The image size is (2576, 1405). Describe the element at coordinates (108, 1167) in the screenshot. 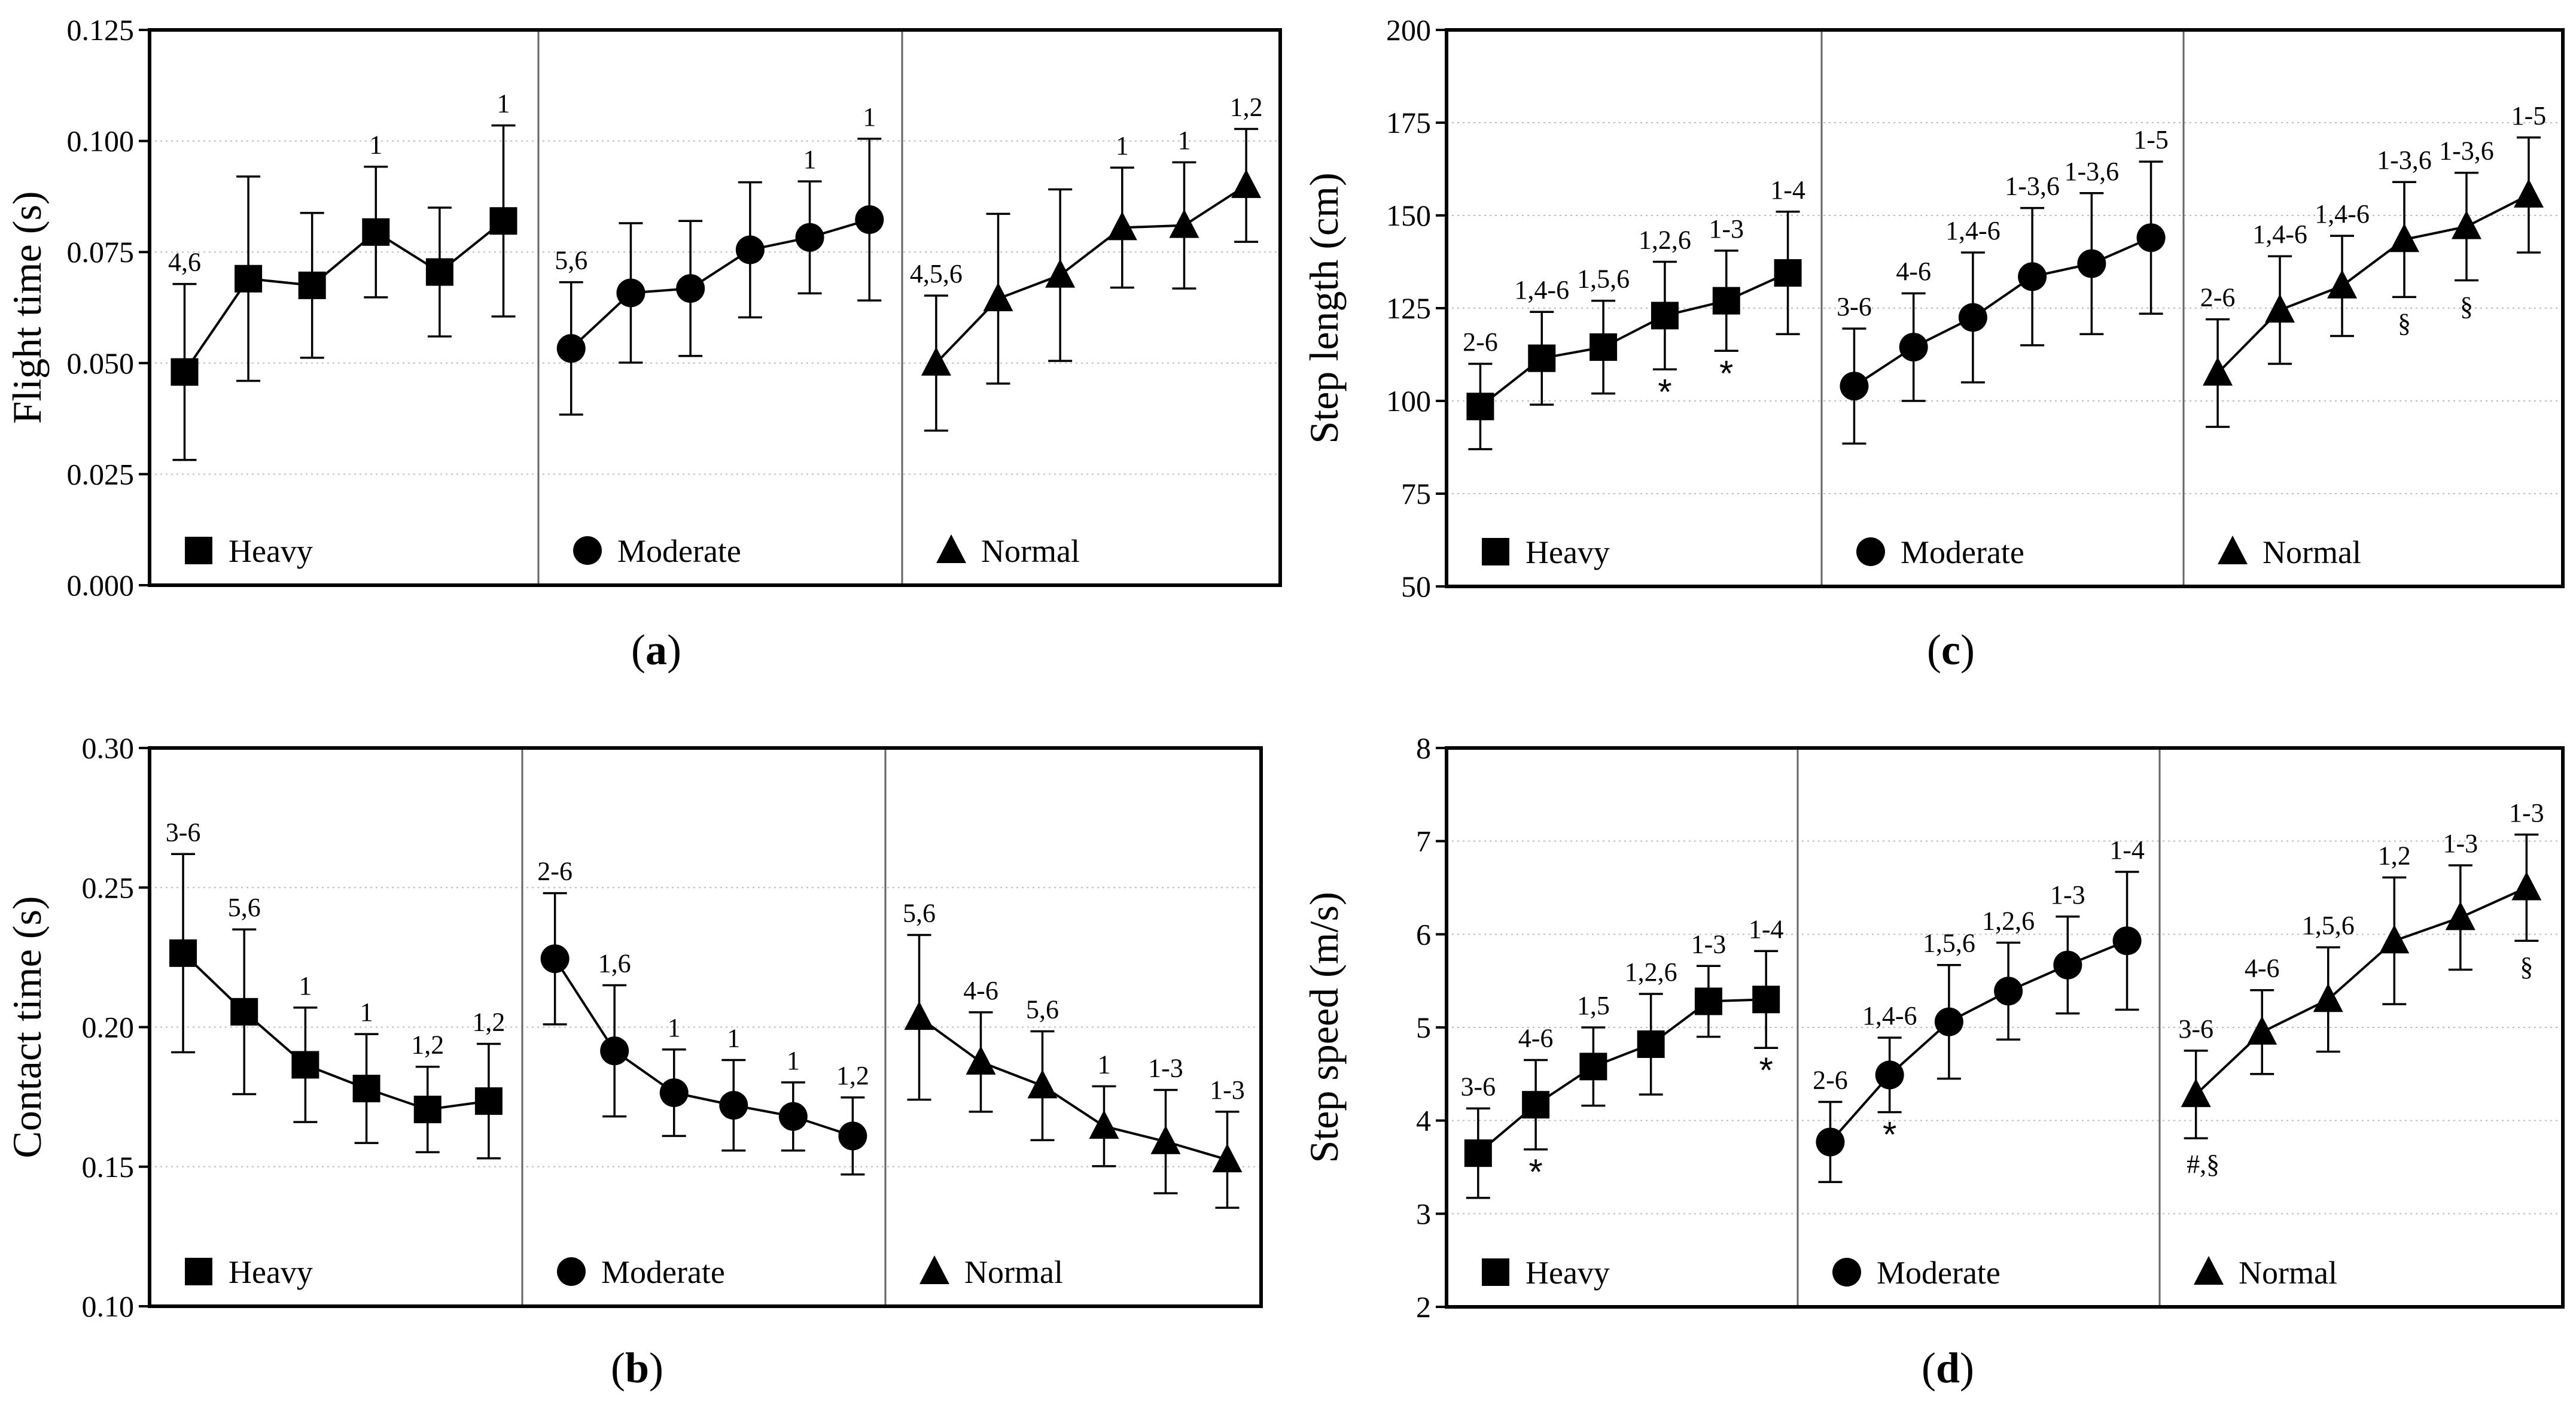

I see `y-tick-label: 0.15` at that location.